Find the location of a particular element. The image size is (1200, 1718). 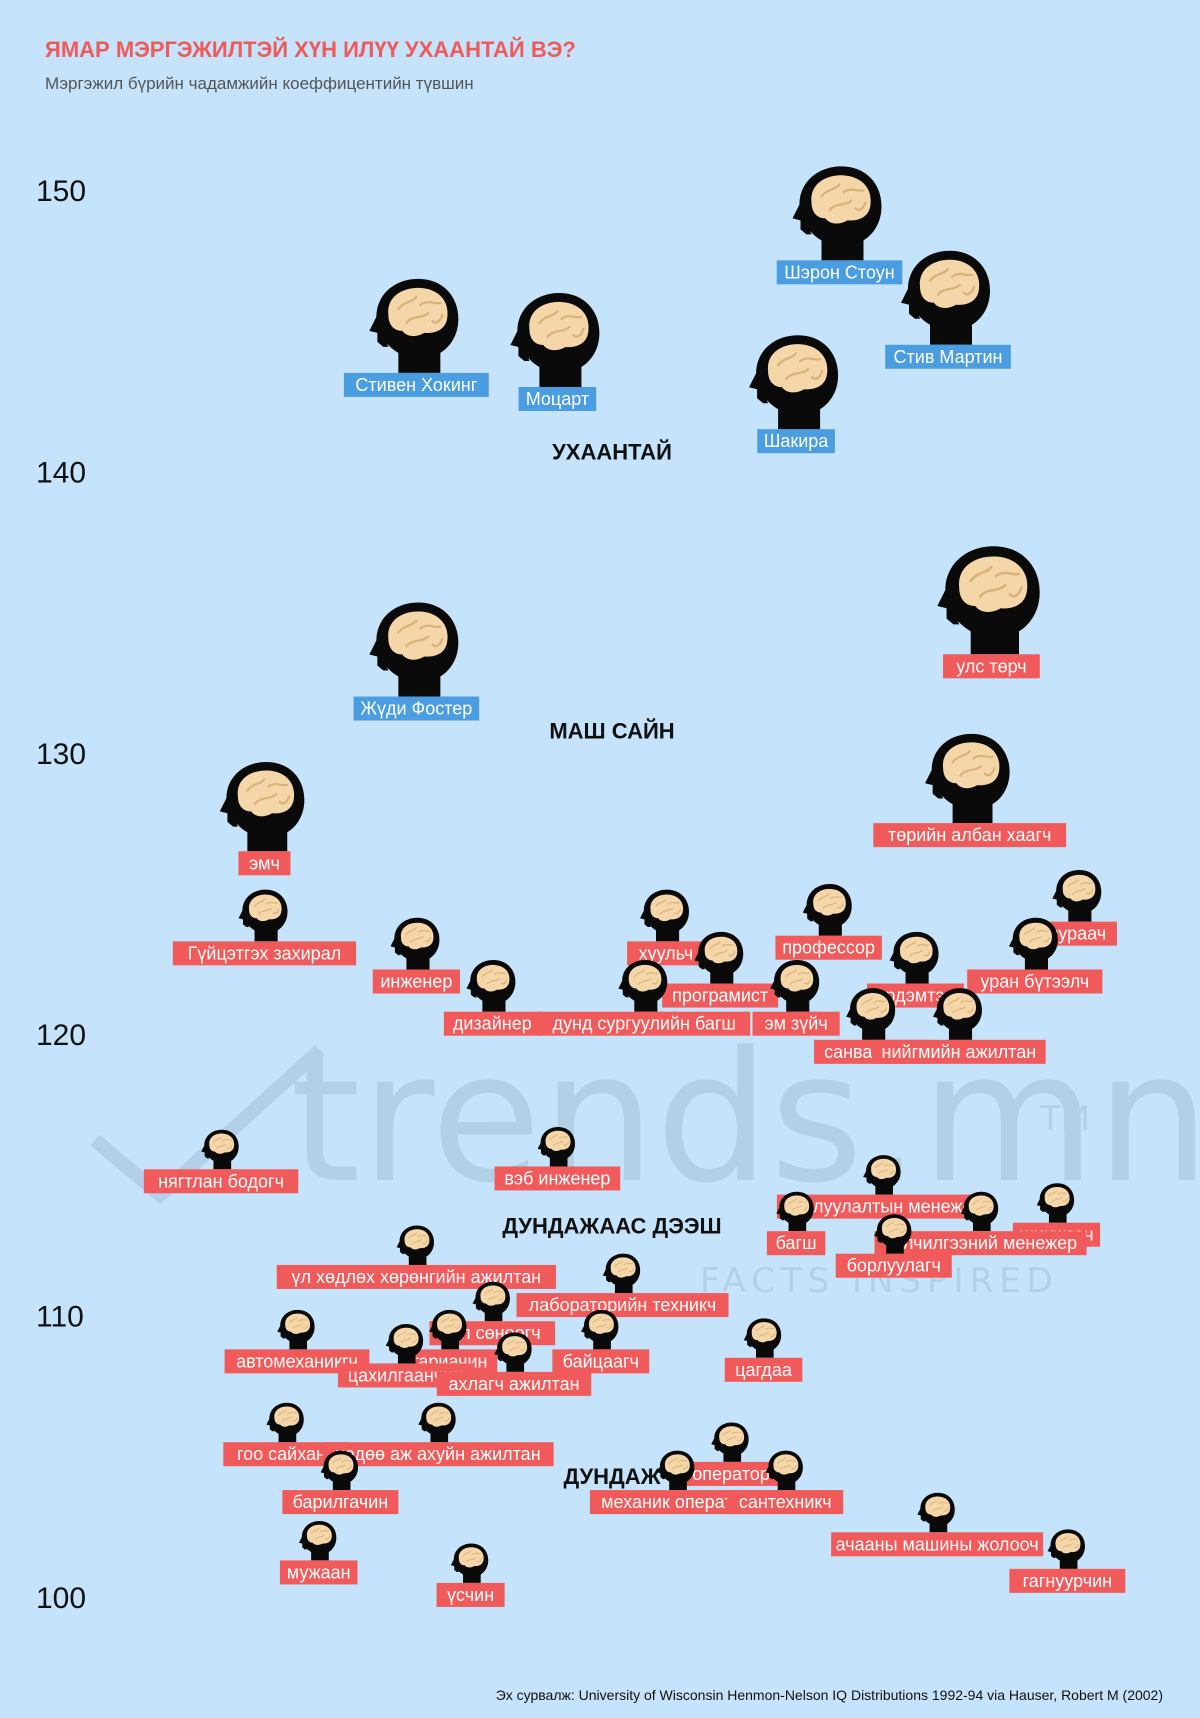

point-label: үсчин is located at coordinates (470, 1595).